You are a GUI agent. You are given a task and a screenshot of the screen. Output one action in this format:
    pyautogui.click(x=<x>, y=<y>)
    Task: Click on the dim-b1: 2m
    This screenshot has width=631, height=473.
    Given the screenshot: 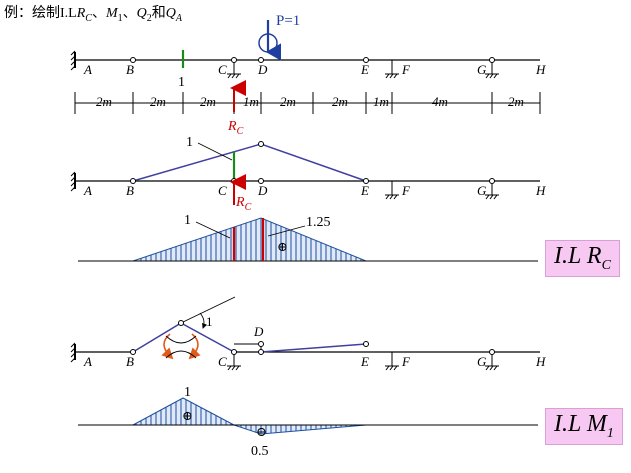 What is the action you would take?
    pyautogui.click(x=158, y=101)
    